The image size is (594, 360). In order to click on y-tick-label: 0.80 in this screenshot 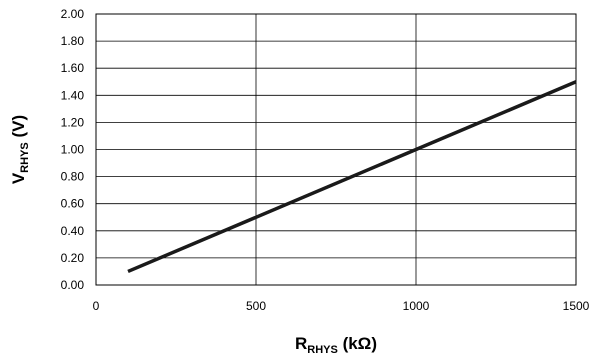, I will do `click(73, 177)`.